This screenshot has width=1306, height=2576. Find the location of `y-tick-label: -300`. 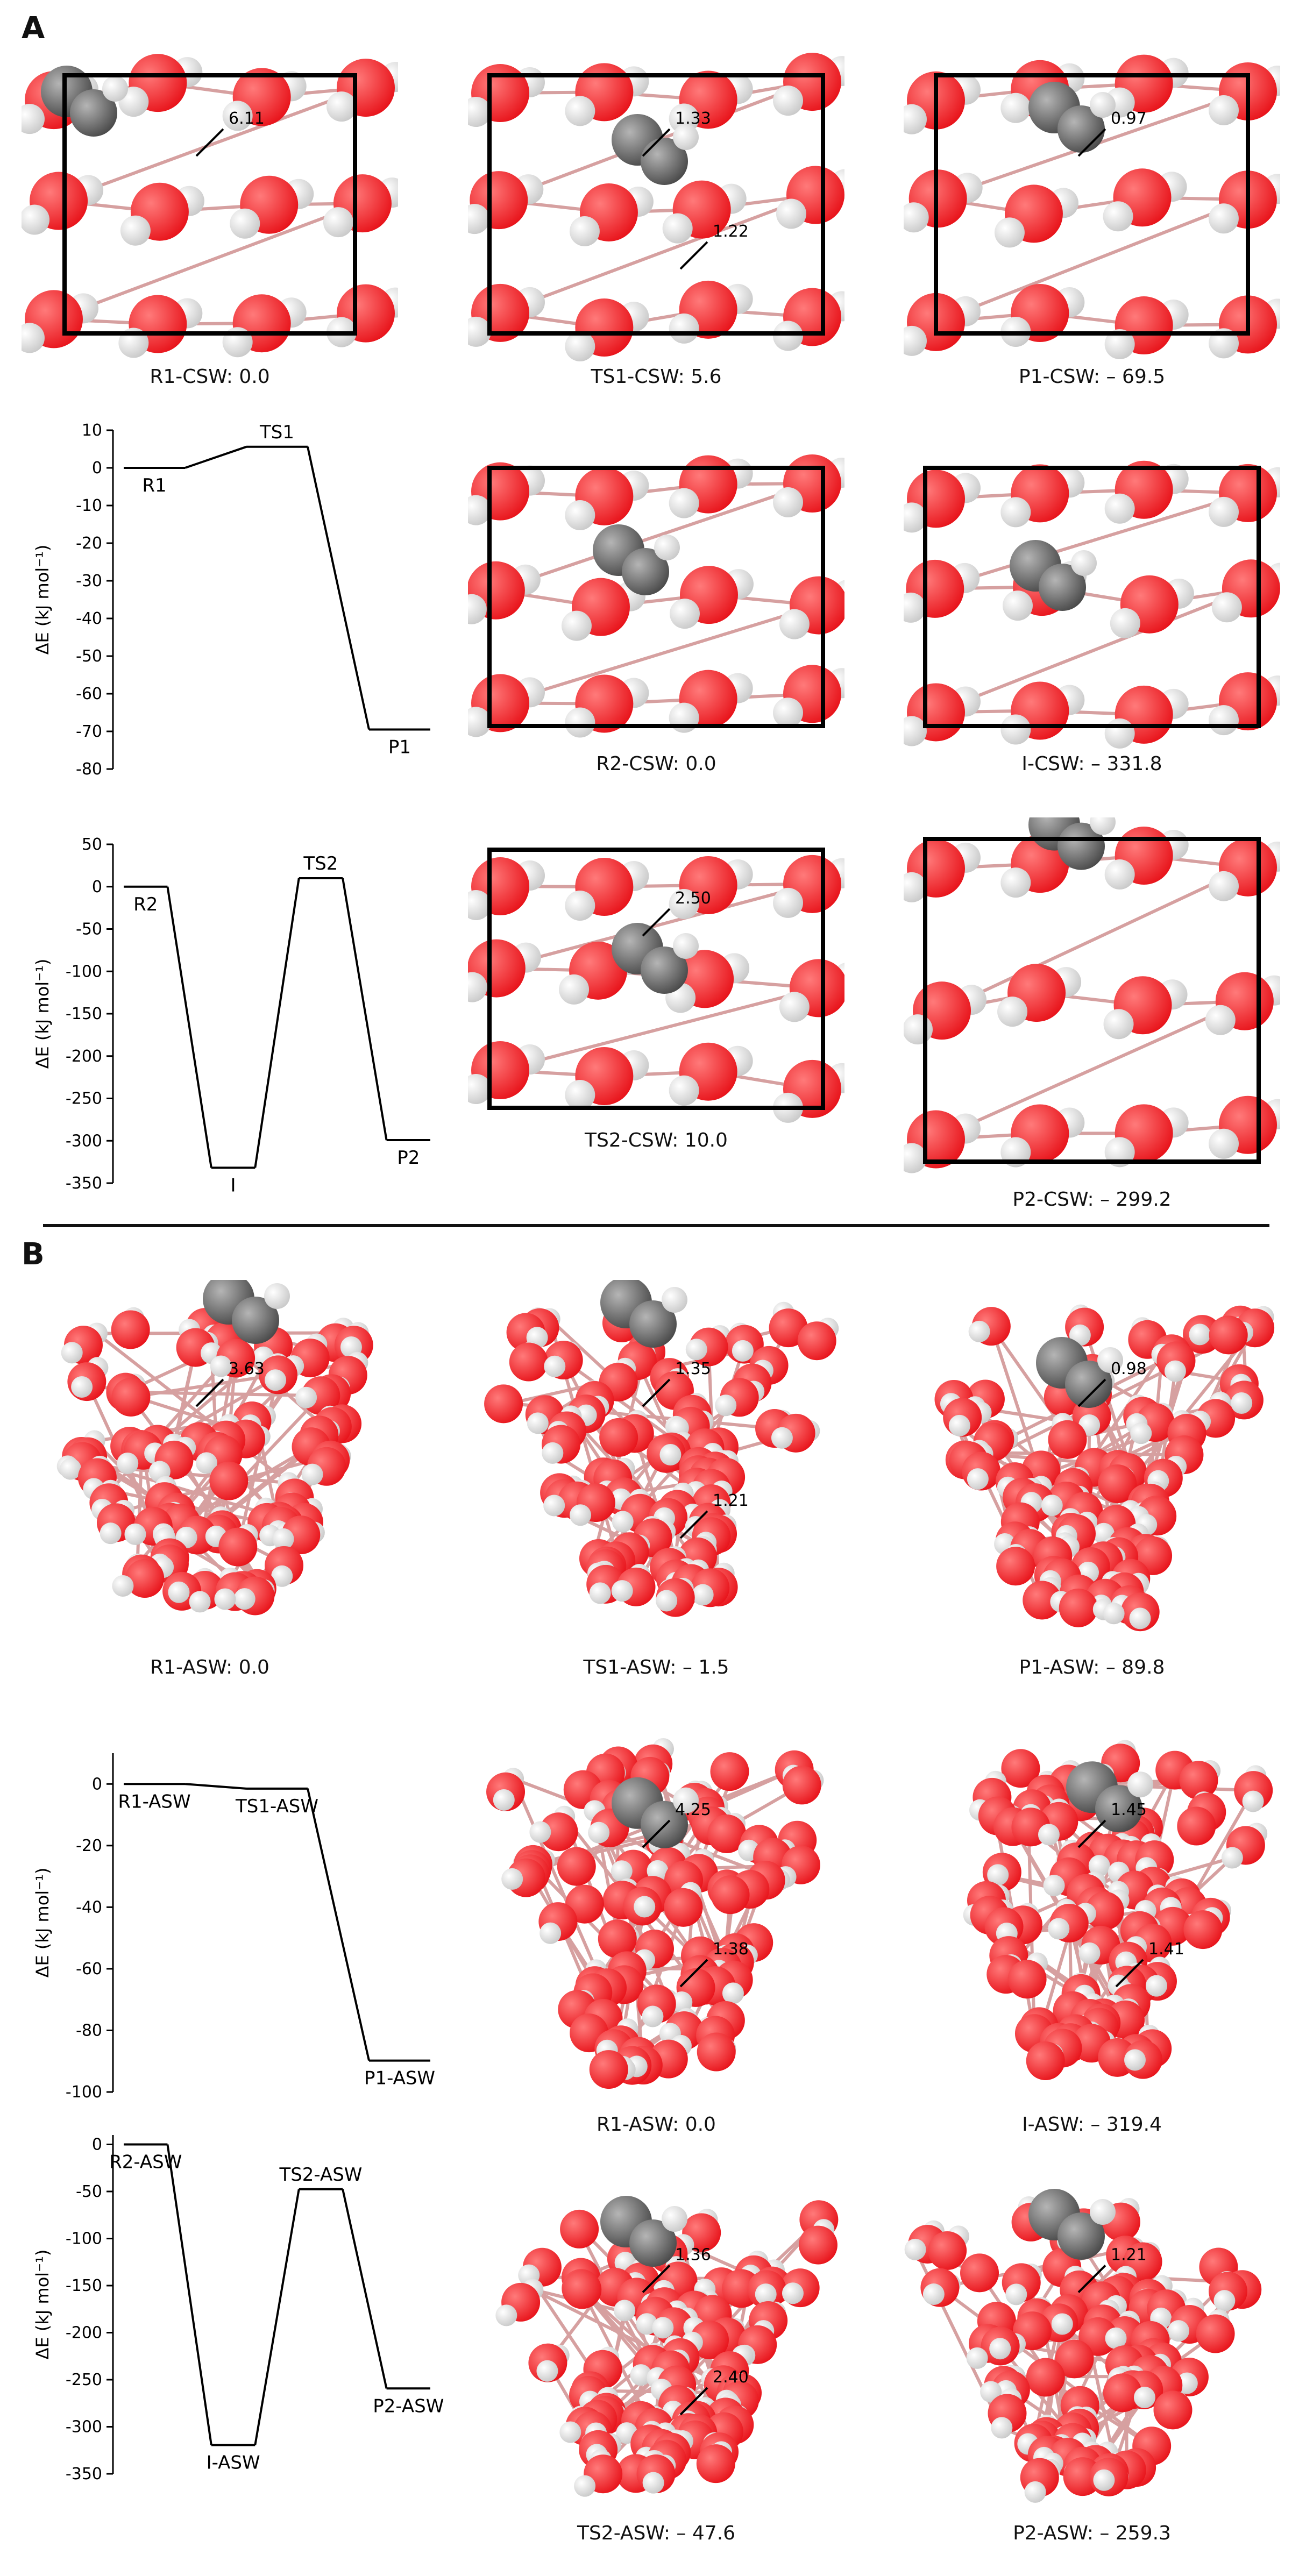

y-tick-label: -300 is located at coordinates (84, 2427).